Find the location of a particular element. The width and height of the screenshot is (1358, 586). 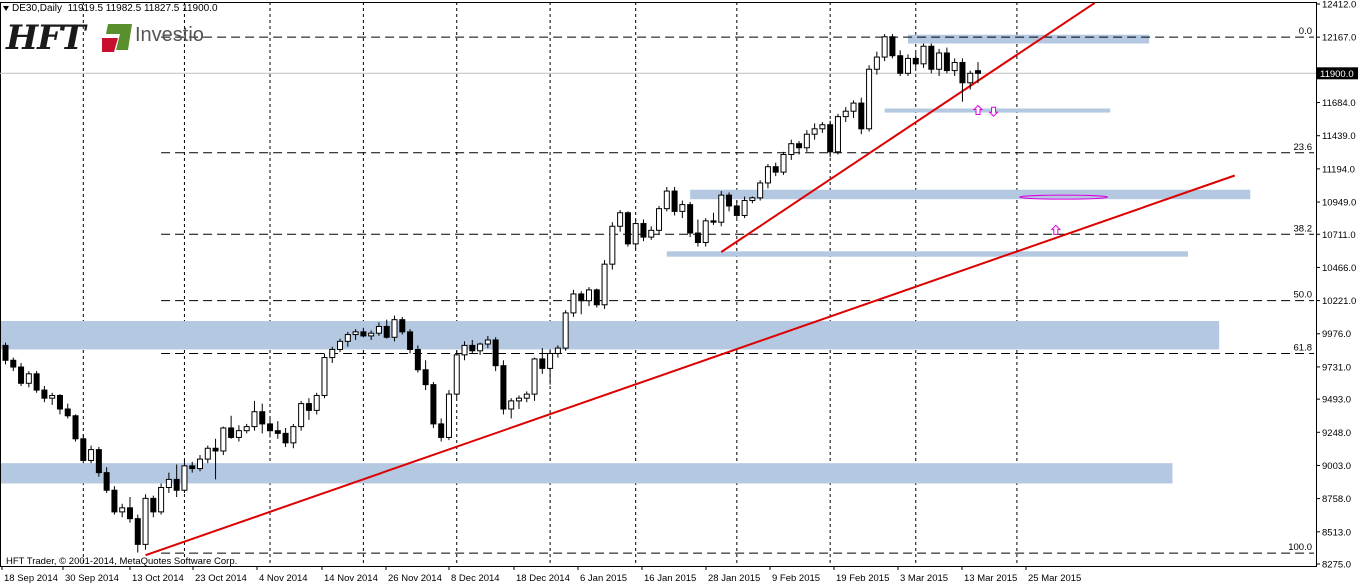

y-tick-label: 11194.0 is located at coordinates (1338, 169).